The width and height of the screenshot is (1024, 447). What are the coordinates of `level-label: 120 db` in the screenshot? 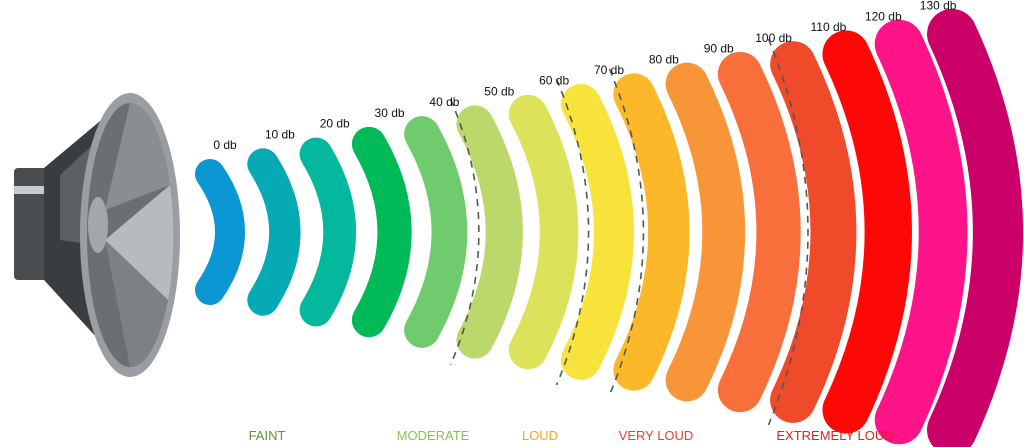 It's located at (883, 16).